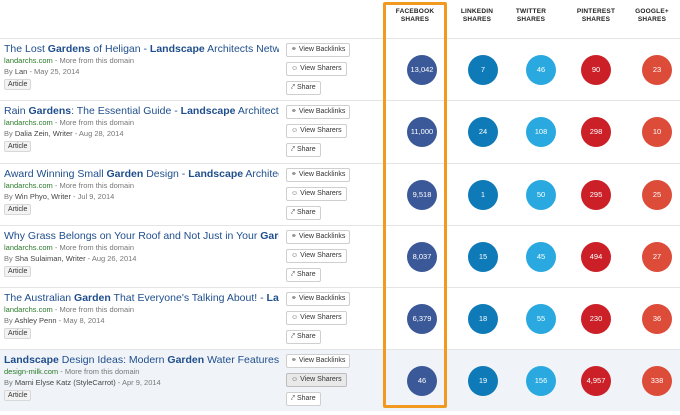 Image resolution: width=680 pixels, height=415 pixels. I want to click on domain-link: design-milk.com, so click(31, 371).